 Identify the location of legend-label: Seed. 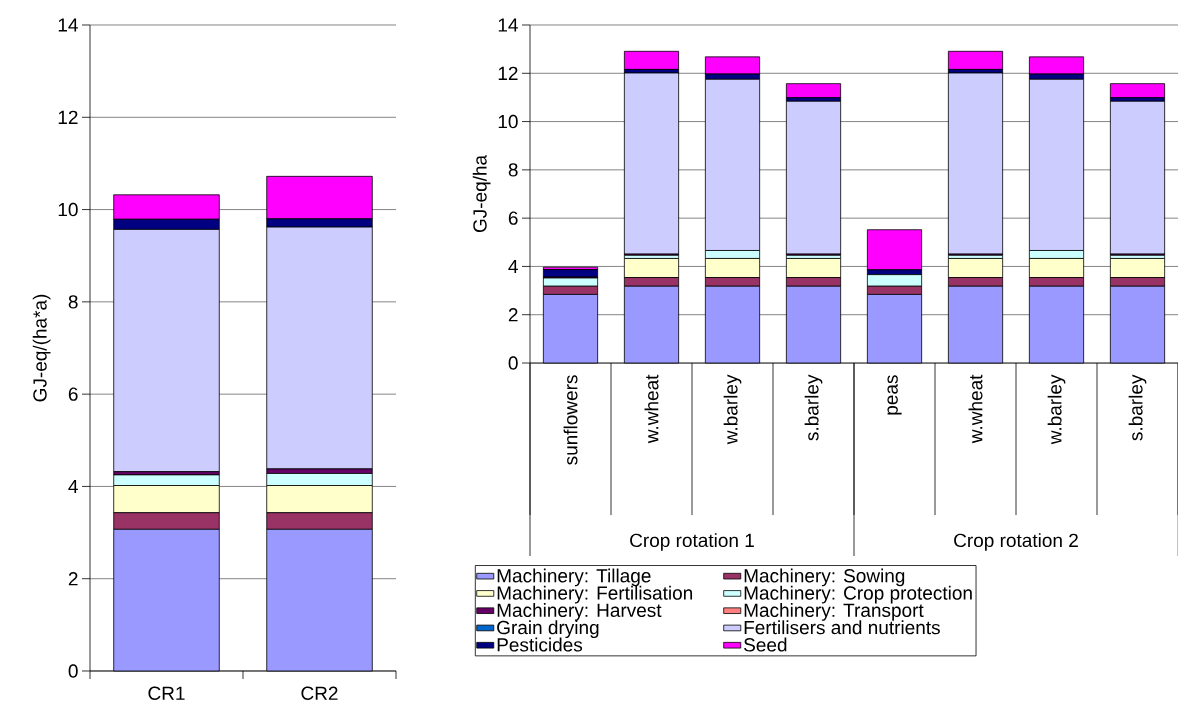
(765, 644).